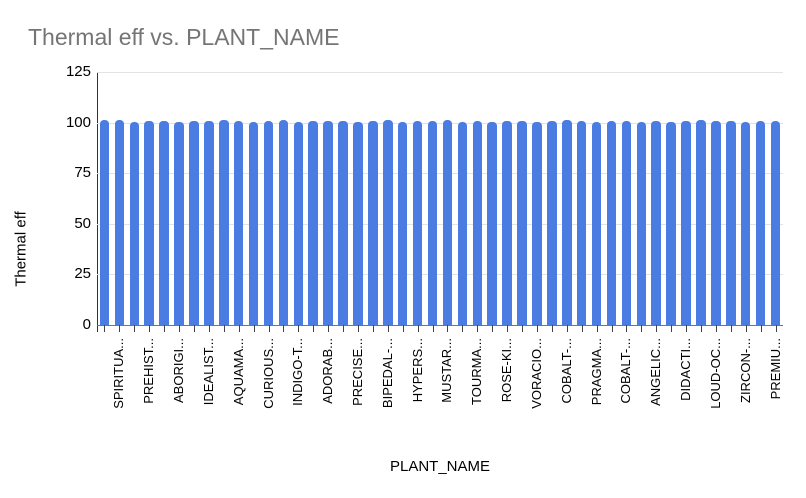 This screenshot has width=806, height=498. Describe the element at coordinates (440, 466) in the screenshot. I see `x-axis-title: PLANT_NAME` at that location.